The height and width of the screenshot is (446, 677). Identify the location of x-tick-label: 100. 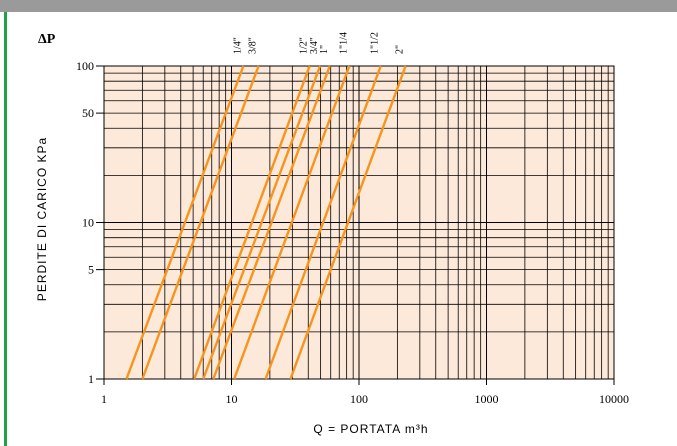
(359, 399).